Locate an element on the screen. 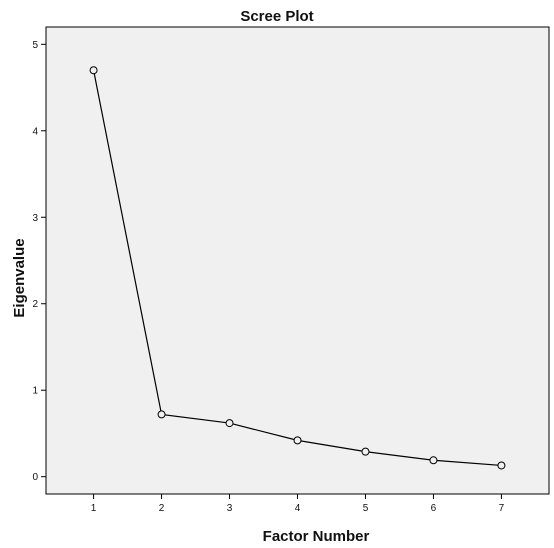 The height and width of the screenshot is (548, 554). y-axis-label: Eigenvalue is located at coordinates (19, 277).